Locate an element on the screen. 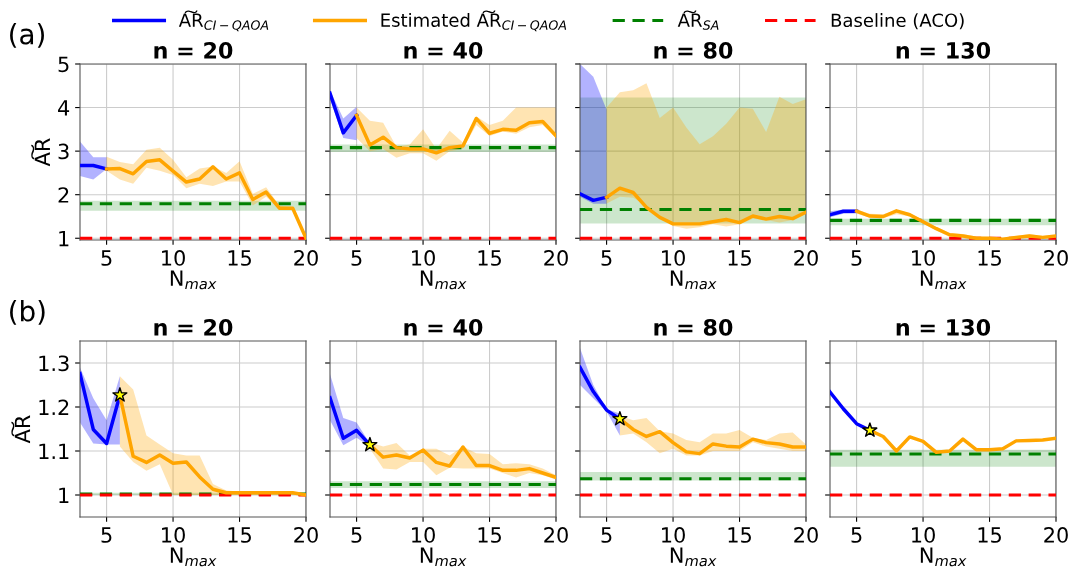 Image resolution: width=1079 pixels, height=567 pixels. legend-label: Baseline (ACO) is located at coordinates (897, 21).